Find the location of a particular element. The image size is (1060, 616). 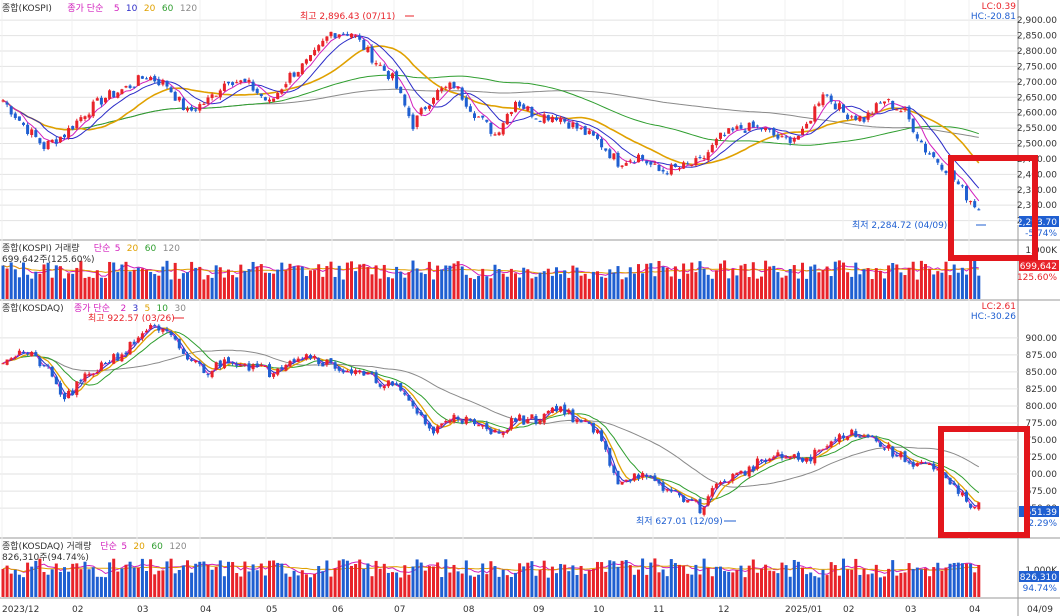

volume-last-label: 826,310 is located at coordinates (1038, 578).